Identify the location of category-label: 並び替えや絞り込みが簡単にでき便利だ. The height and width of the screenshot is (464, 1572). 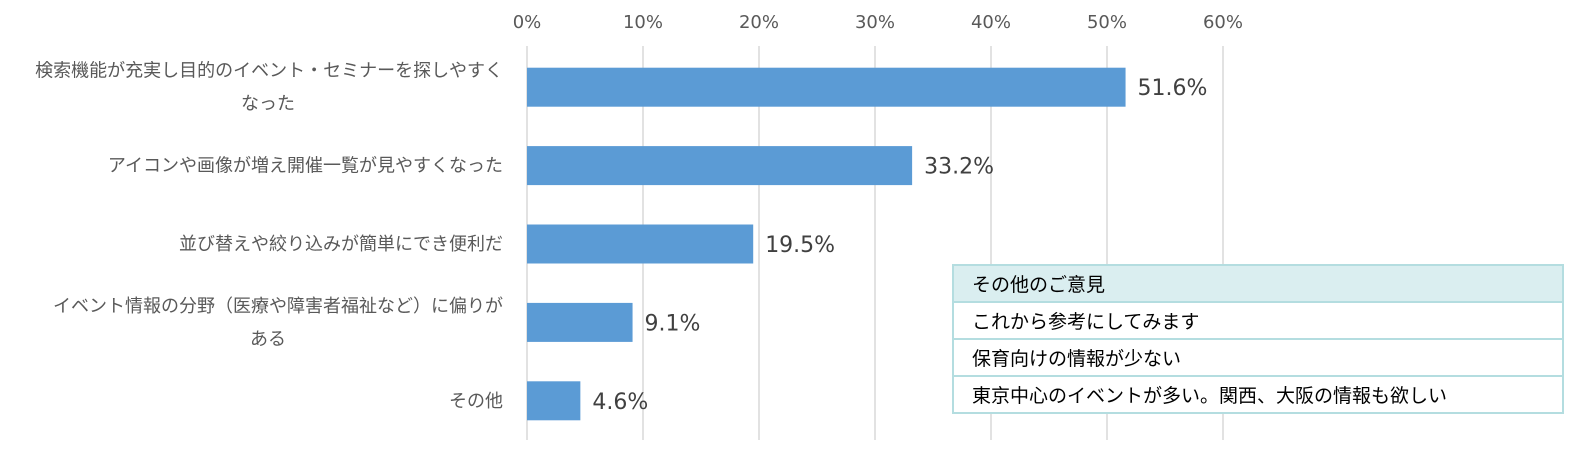
(341, 244).